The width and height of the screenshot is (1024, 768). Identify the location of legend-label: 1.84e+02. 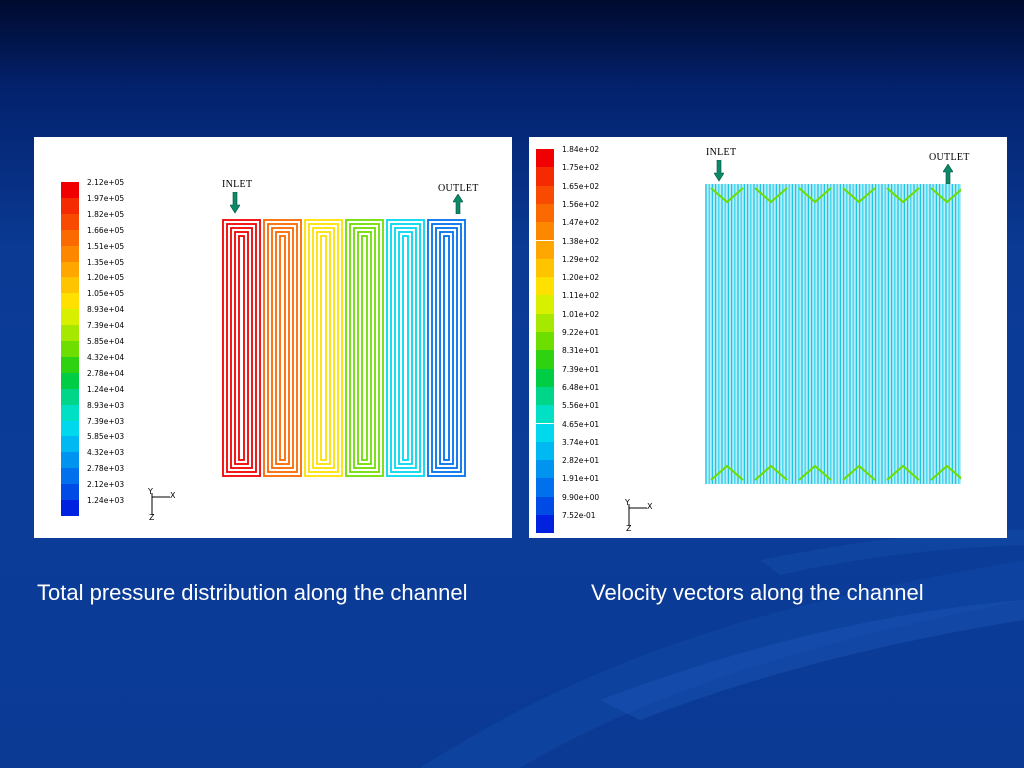
(581, 149).